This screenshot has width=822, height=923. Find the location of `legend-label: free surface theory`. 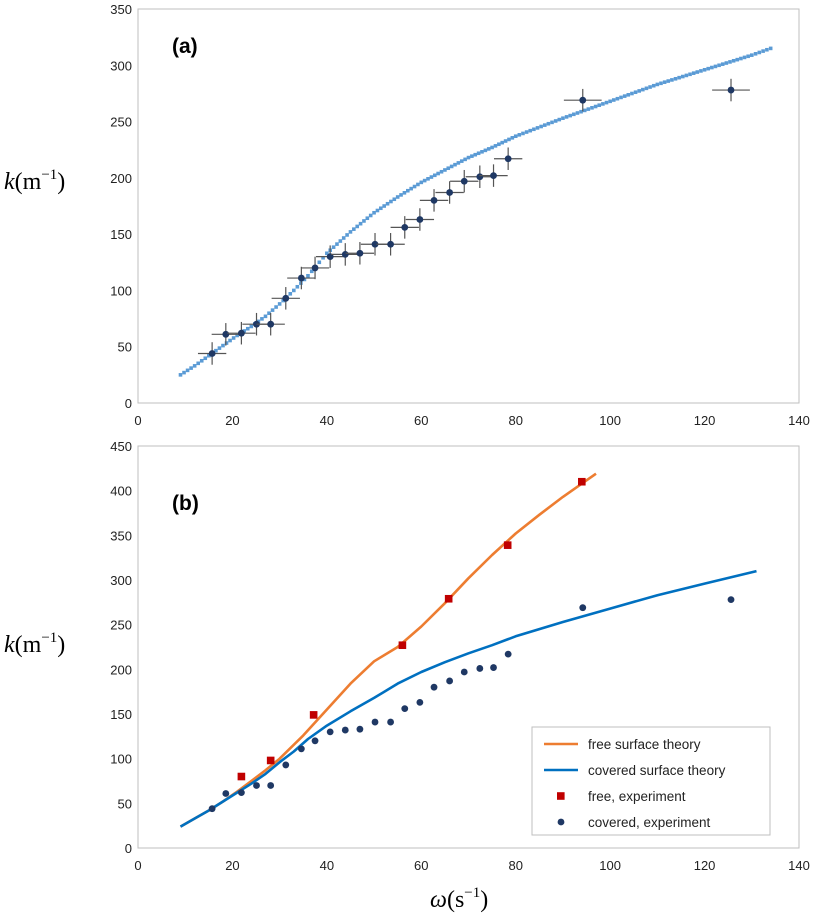

legend-label: free surface theory is located at coordinates (644, 744).